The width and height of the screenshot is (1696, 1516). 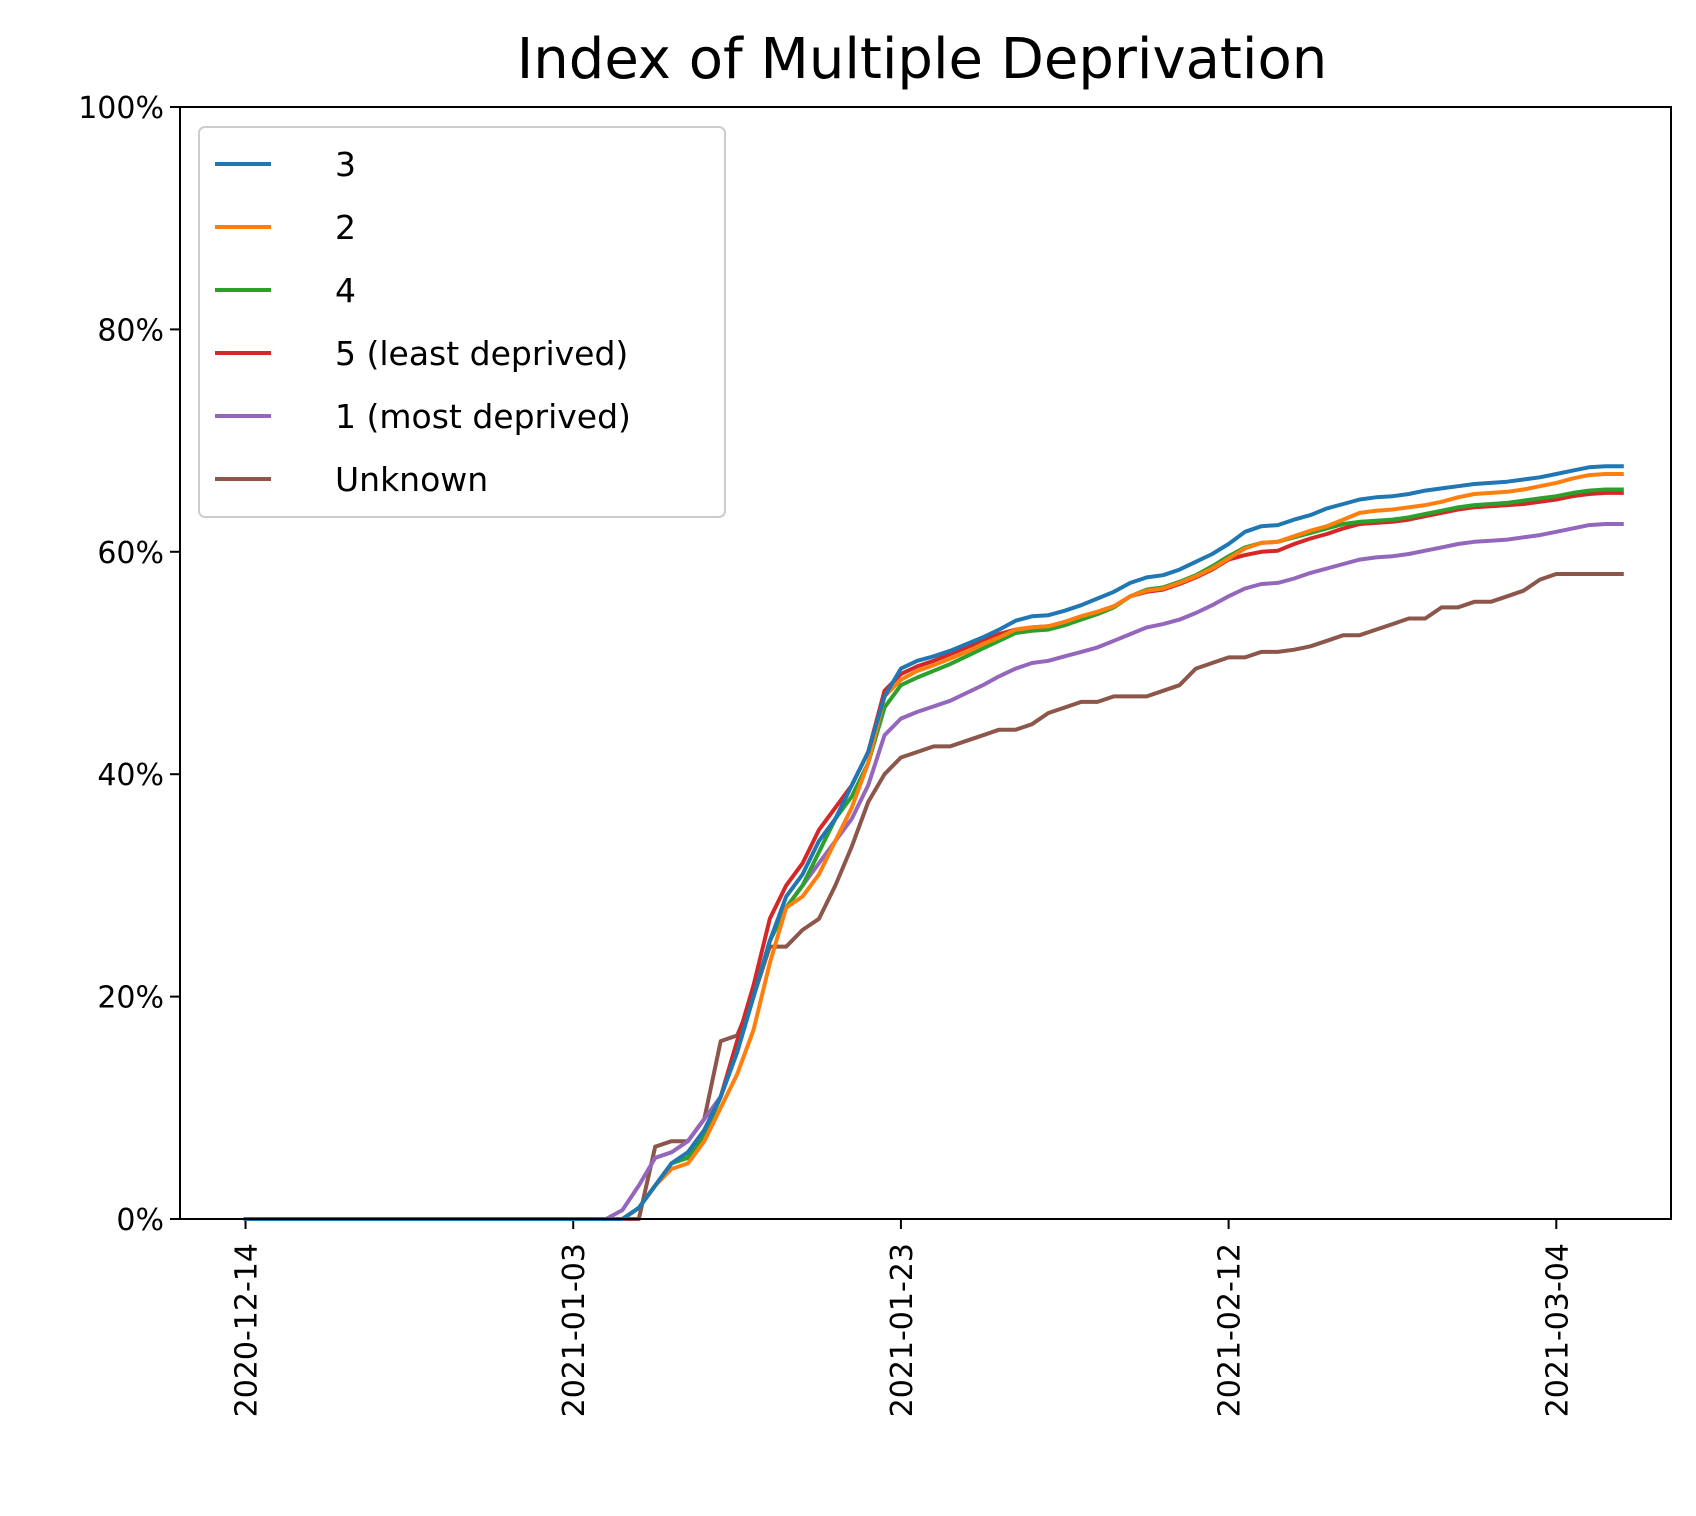 I want to click on y-tick-label: 20%, so click(x=130, y=998).